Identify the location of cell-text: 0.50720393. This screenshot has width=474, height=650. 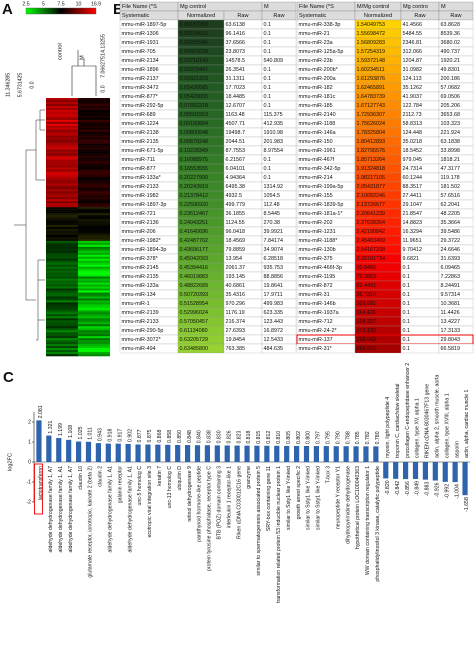
(194, 295).